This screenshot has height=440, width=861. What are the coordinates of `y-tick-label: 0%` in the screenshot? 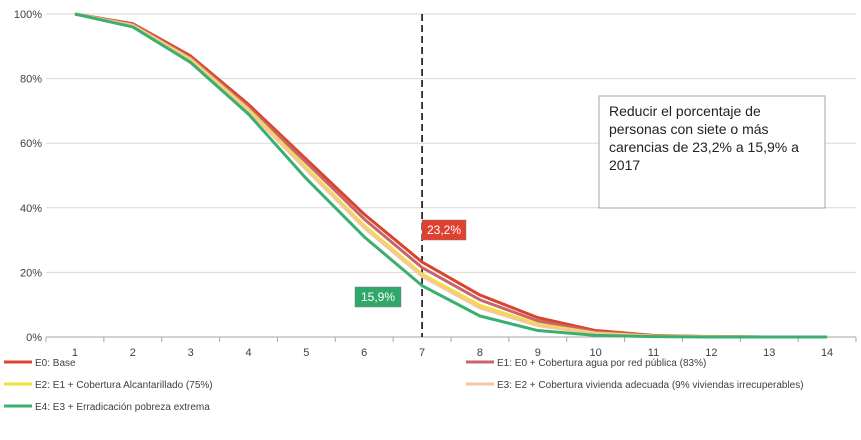 It's located at (34, 338).